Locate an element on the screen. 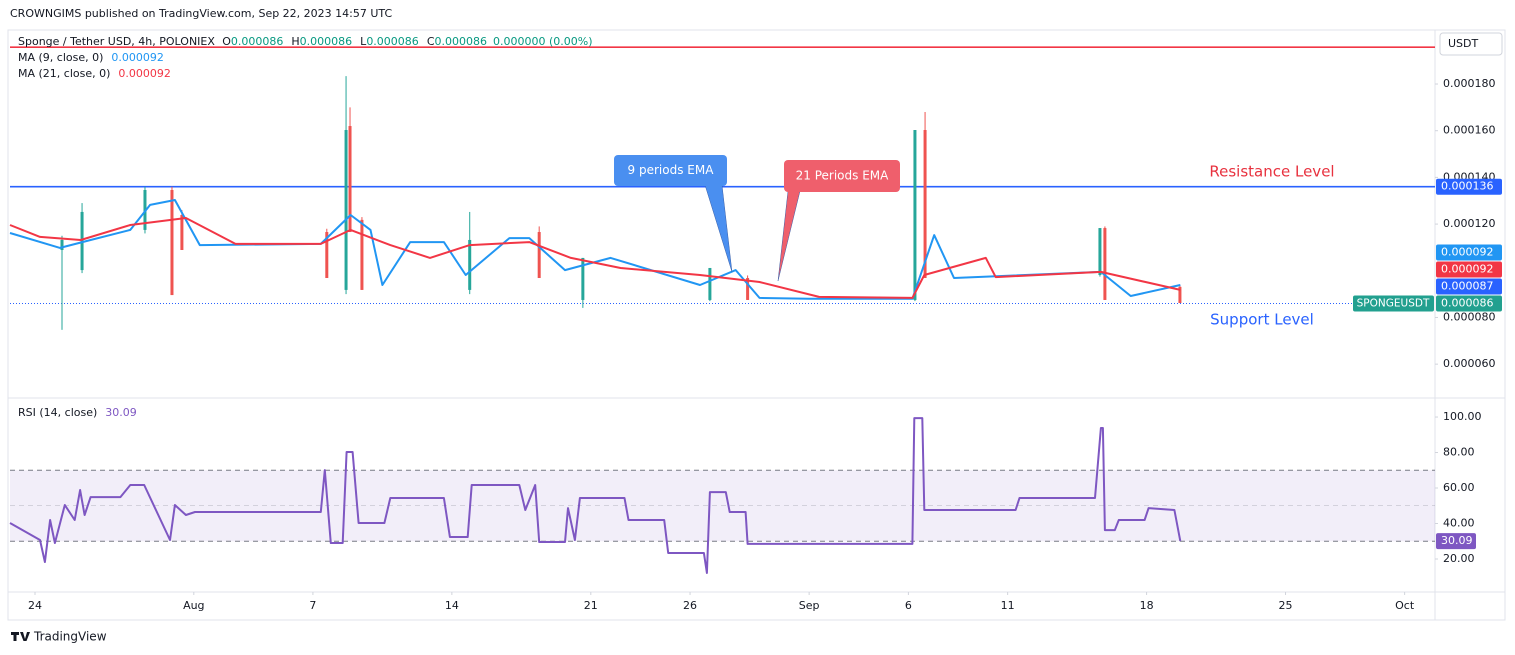 The height and width of the screenshot is (655, 1515). change-value: 0.000000 (0.00%) is located at coordinates (543, 41).